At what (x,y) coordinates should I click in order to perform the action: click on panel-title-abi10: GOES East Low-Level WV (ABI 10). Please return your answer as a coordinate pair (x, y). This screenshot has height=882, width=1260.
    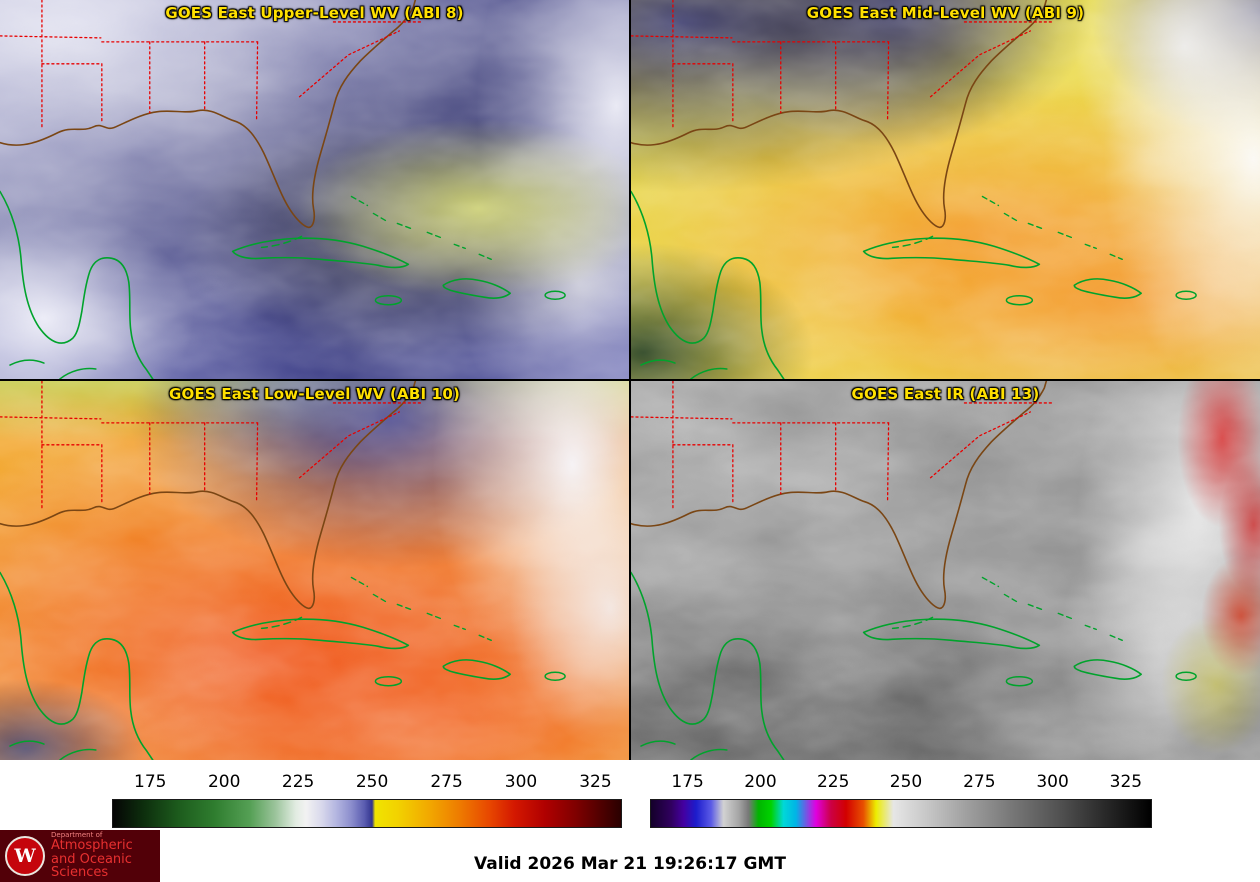
    Looking at the image, I should click on (314, 394).